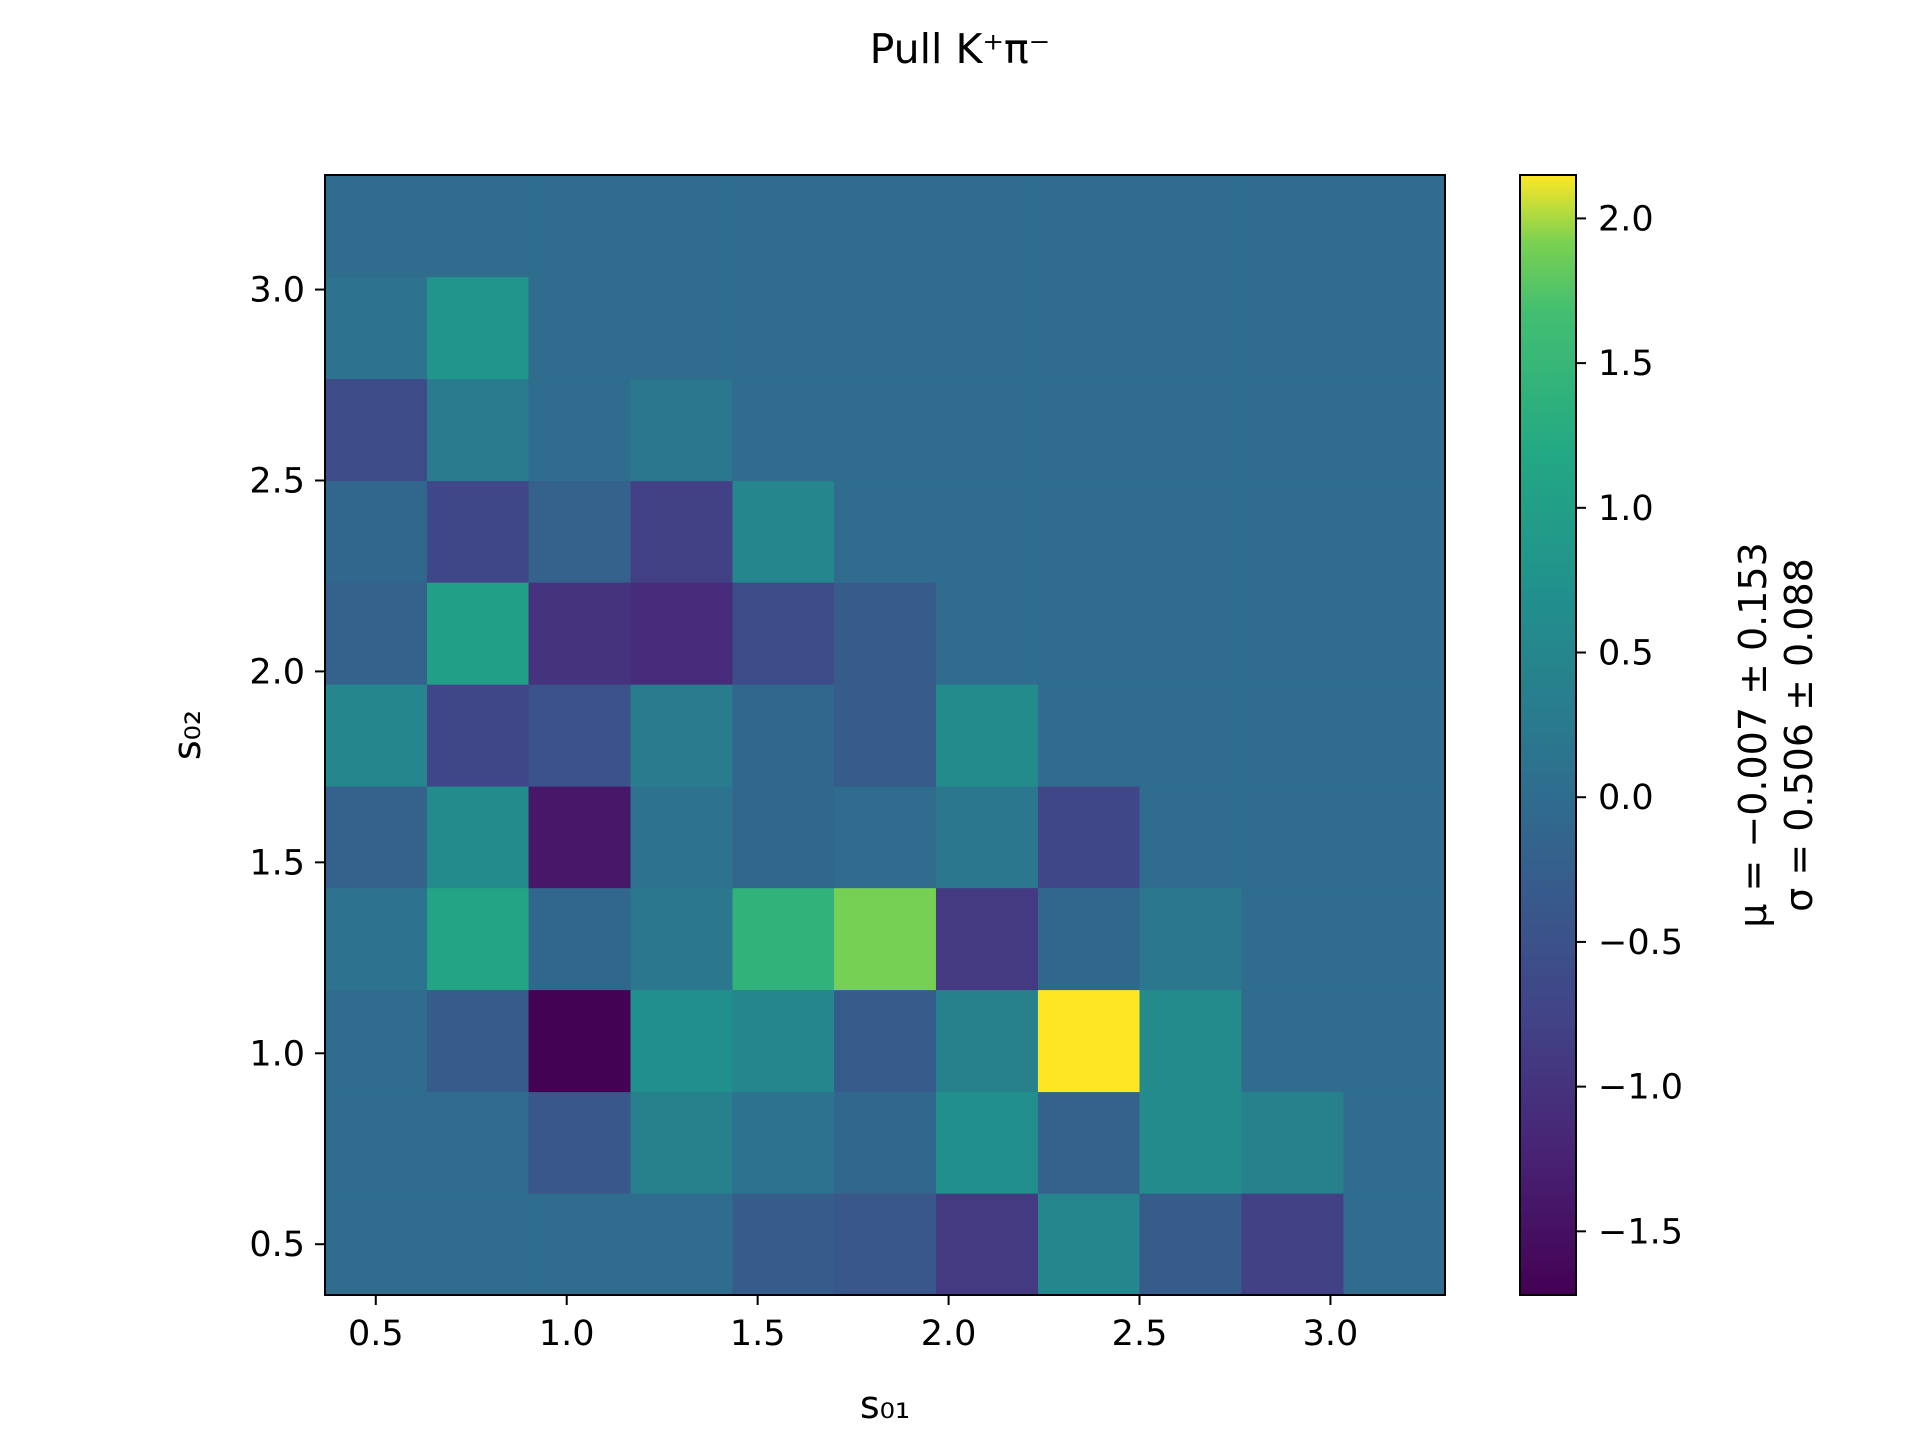  What do you see at coordinates (1640, 1088) in the screenshot?
I see `colorbar-tick-label: −1.0` at bounding box center [1640, 1088].